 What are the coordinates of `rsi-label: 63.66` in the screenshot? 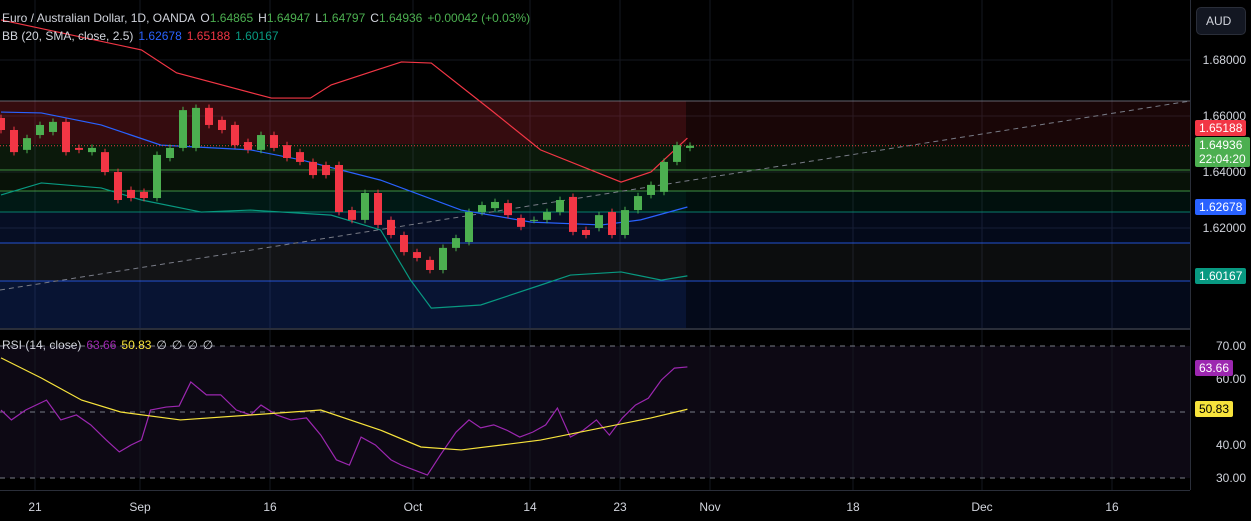 It's located at (1214, 368).